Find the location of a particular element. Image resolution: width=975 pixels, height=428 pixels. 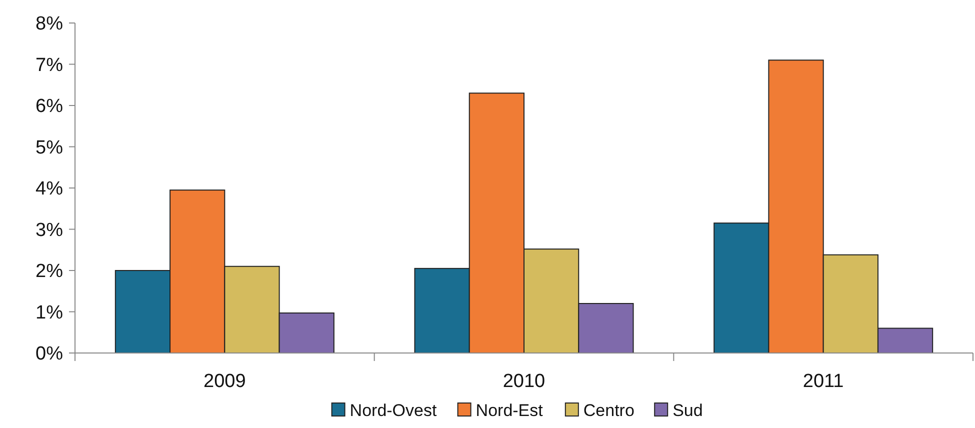

legend-label: Nord-Ovest is located at coordinates (393, 410).